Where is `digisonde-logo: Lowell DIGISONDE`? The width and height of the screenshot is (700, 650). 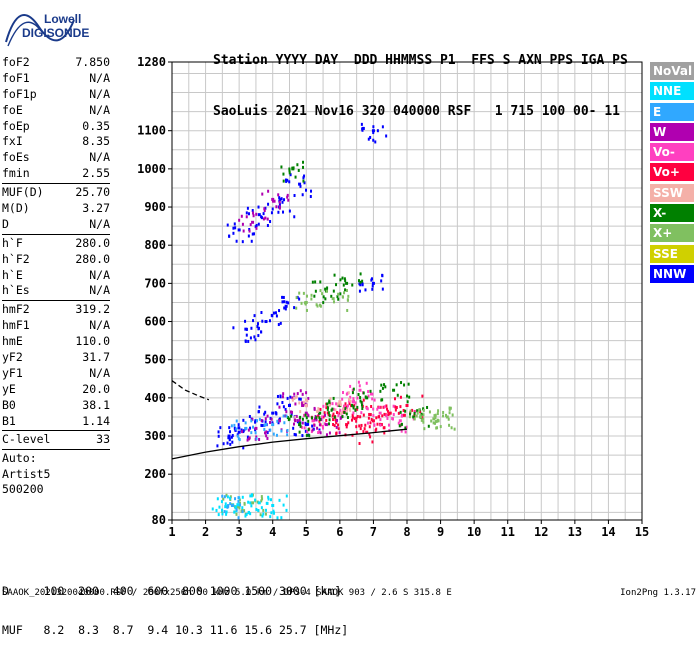
digisonde-logo: Lowell DIGISONDE is located at coordinates (59, 27).